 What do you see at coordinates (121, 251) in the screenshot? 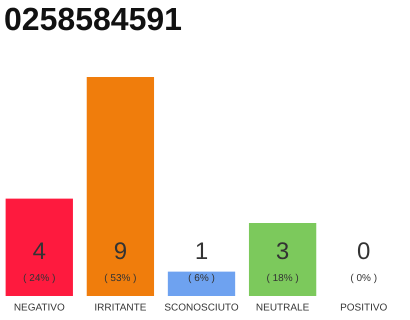
I see `data-label: 9` at bounding box center [121, 251].